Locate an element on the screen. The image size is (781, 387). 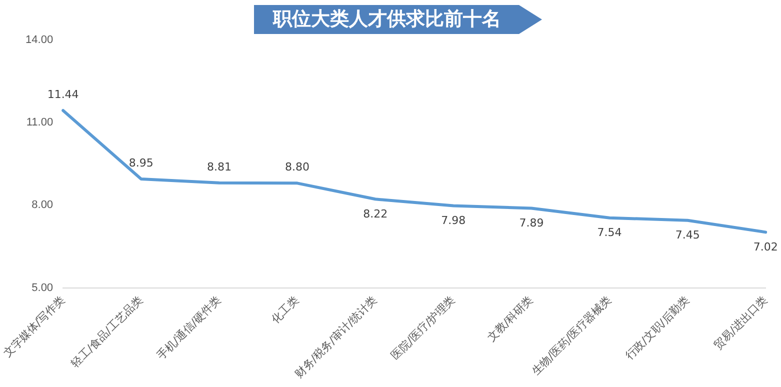
y-tick-label: 11.00 is located at coordinates (40, 122).